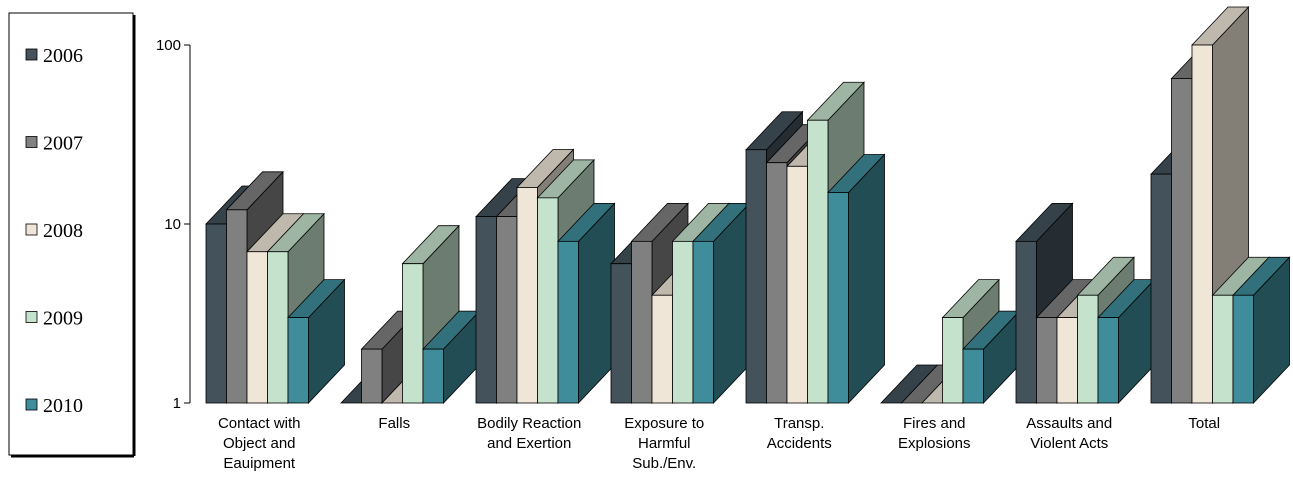 This screenshot has height=483, width=1293. What do you see at coordinates (1069, 433) in the screenshot?
I see `x-tick-label: Assaults and Violent Acts` at bounding box center [1069, 433].